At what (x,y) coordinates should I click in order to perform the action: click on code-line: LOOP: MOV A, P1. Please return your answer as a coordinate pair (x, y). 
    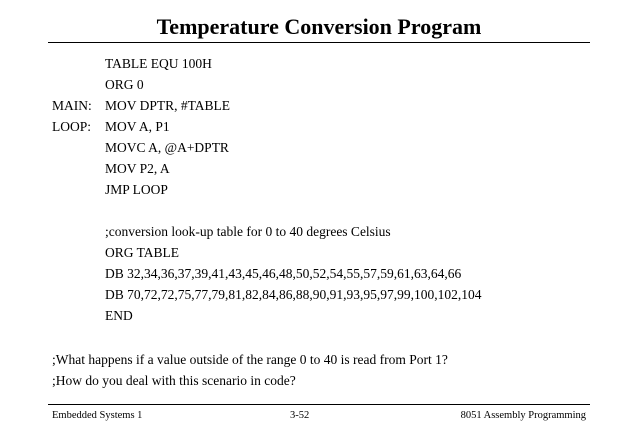
    Looking at the image, I should click on (319, 126).